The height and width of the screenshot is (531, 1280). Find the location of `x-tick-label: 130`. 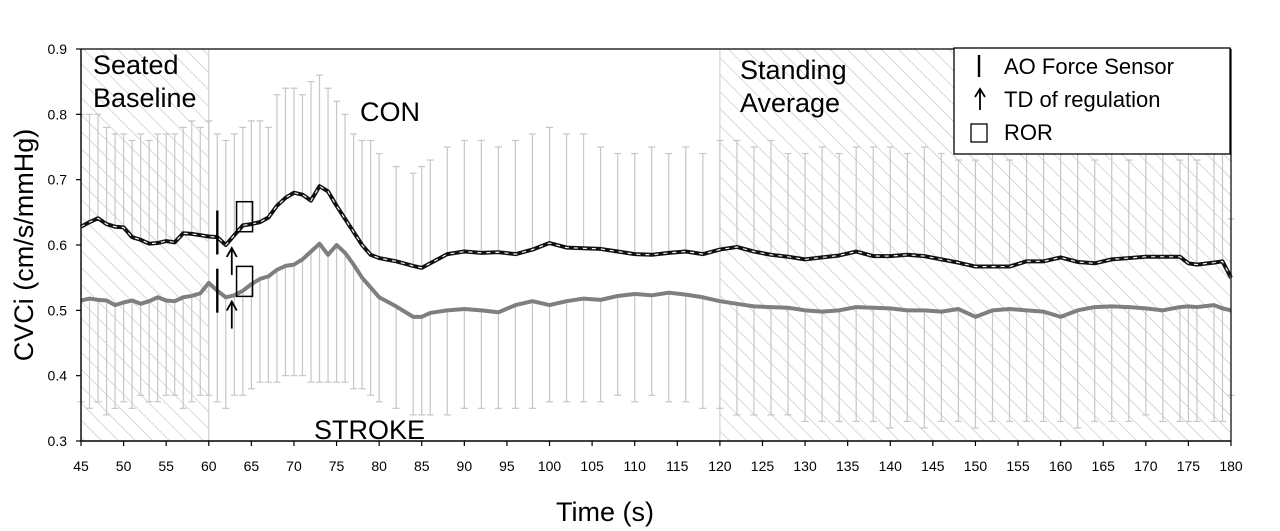

x-tick-label: 130 is located at coordinates (805, 466).